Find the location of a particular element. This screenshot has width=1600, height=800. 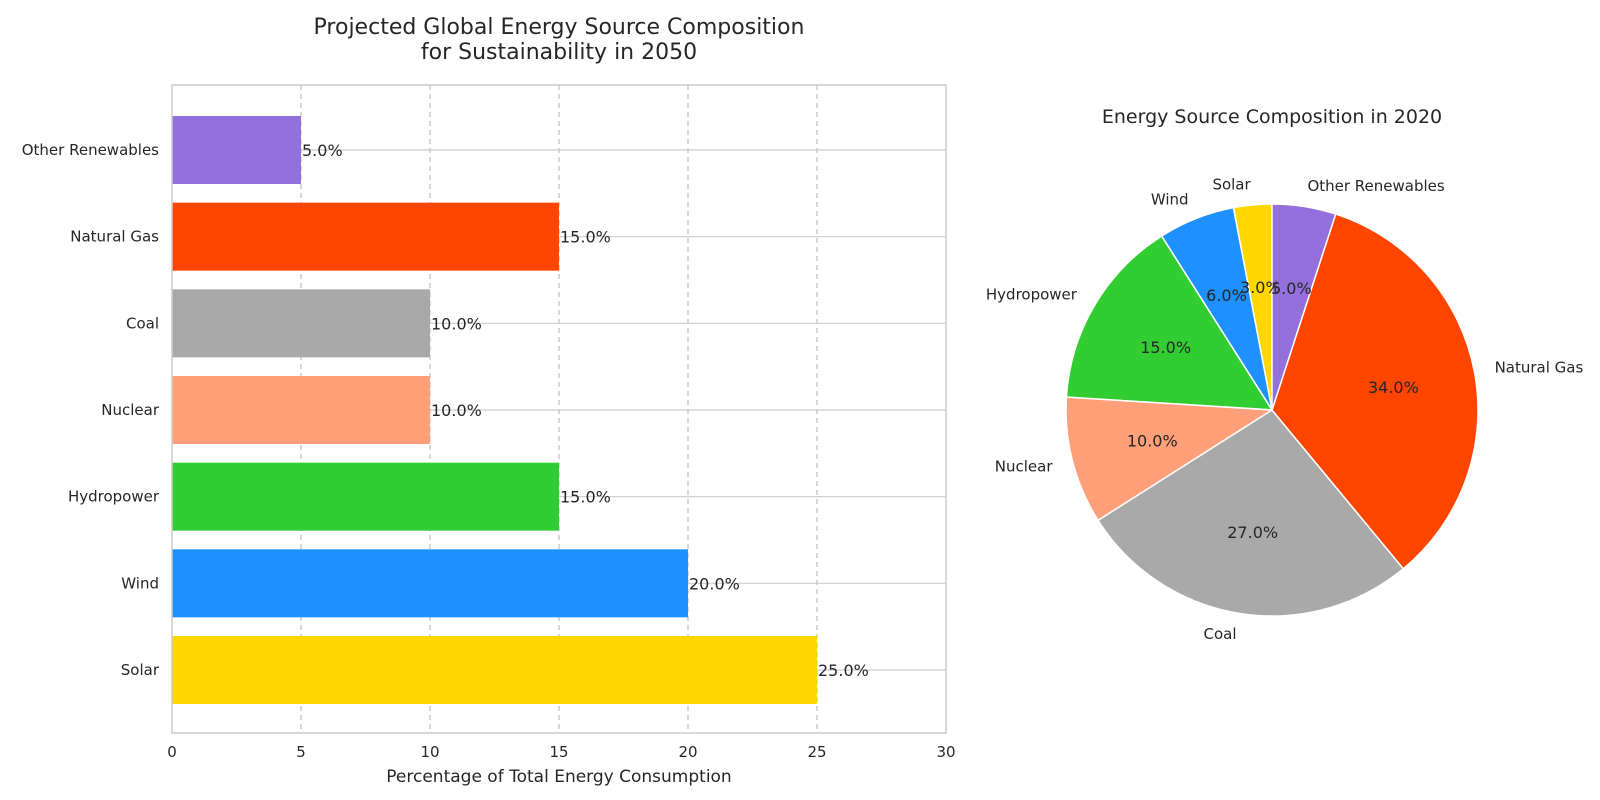

bar-category-label-nuclear: Nuclear is located at coordinates (130, 410).